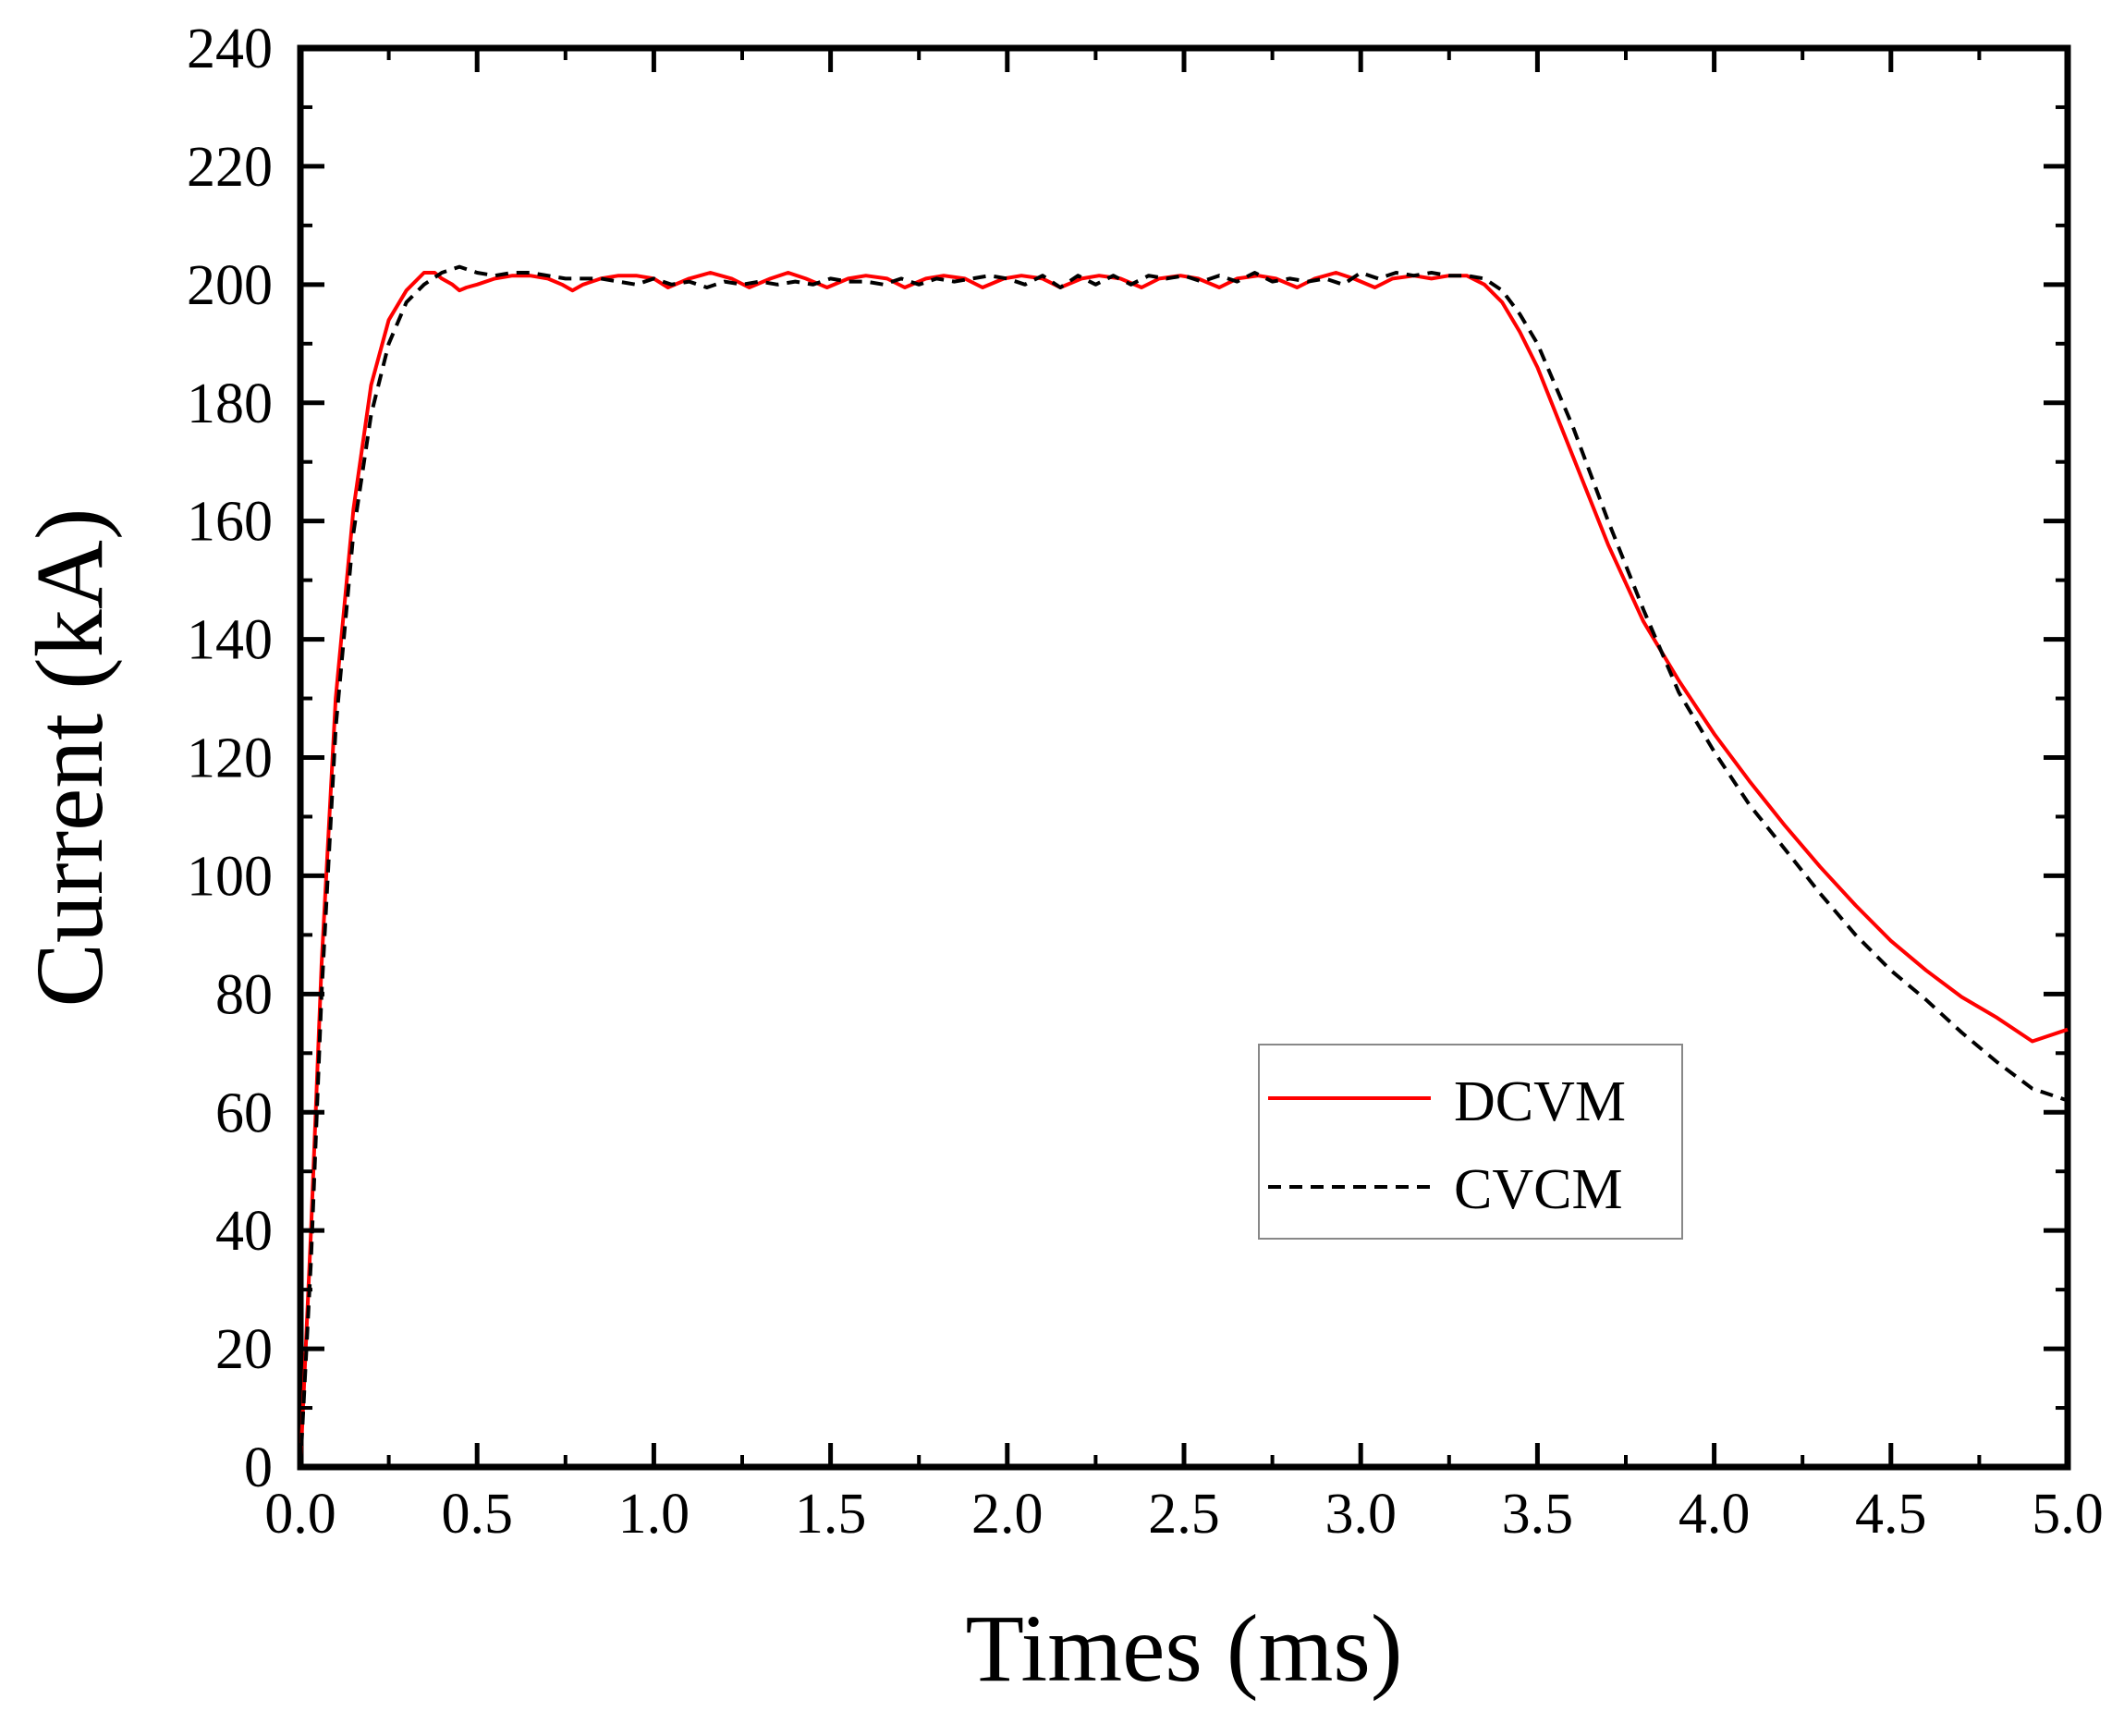  I want to click on y-tick-label: 220, so click(230, 167).